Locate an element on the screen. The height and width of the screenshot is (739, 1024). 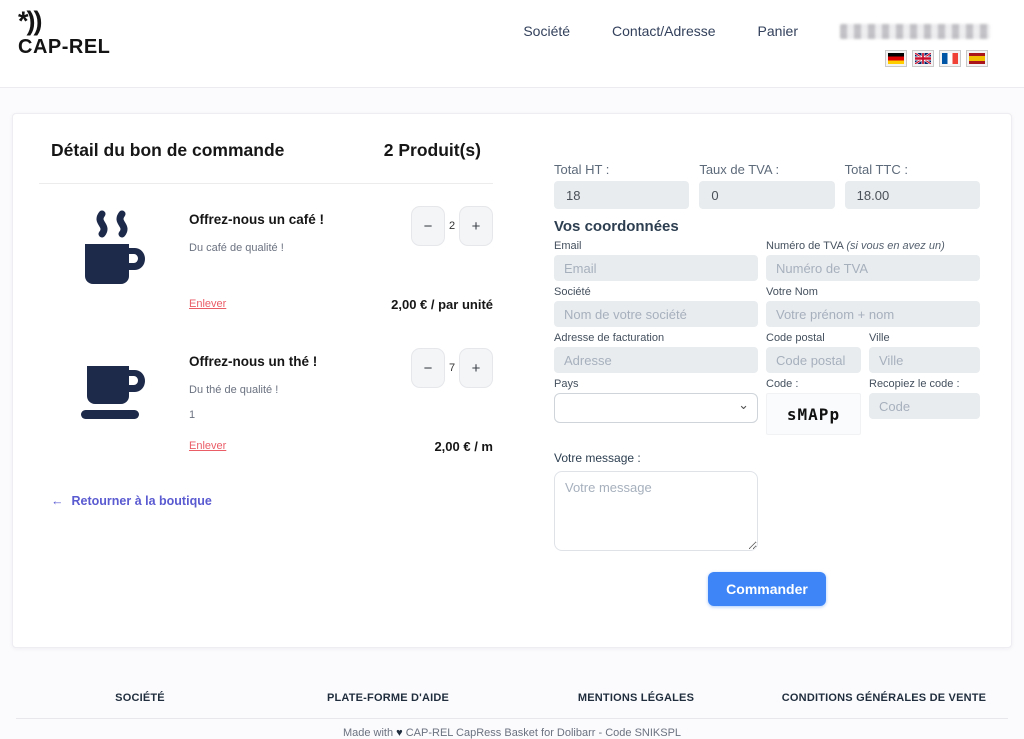
footer-link-aide: PLATE-FORME D'AIDE is located at coordinates (388, 698).